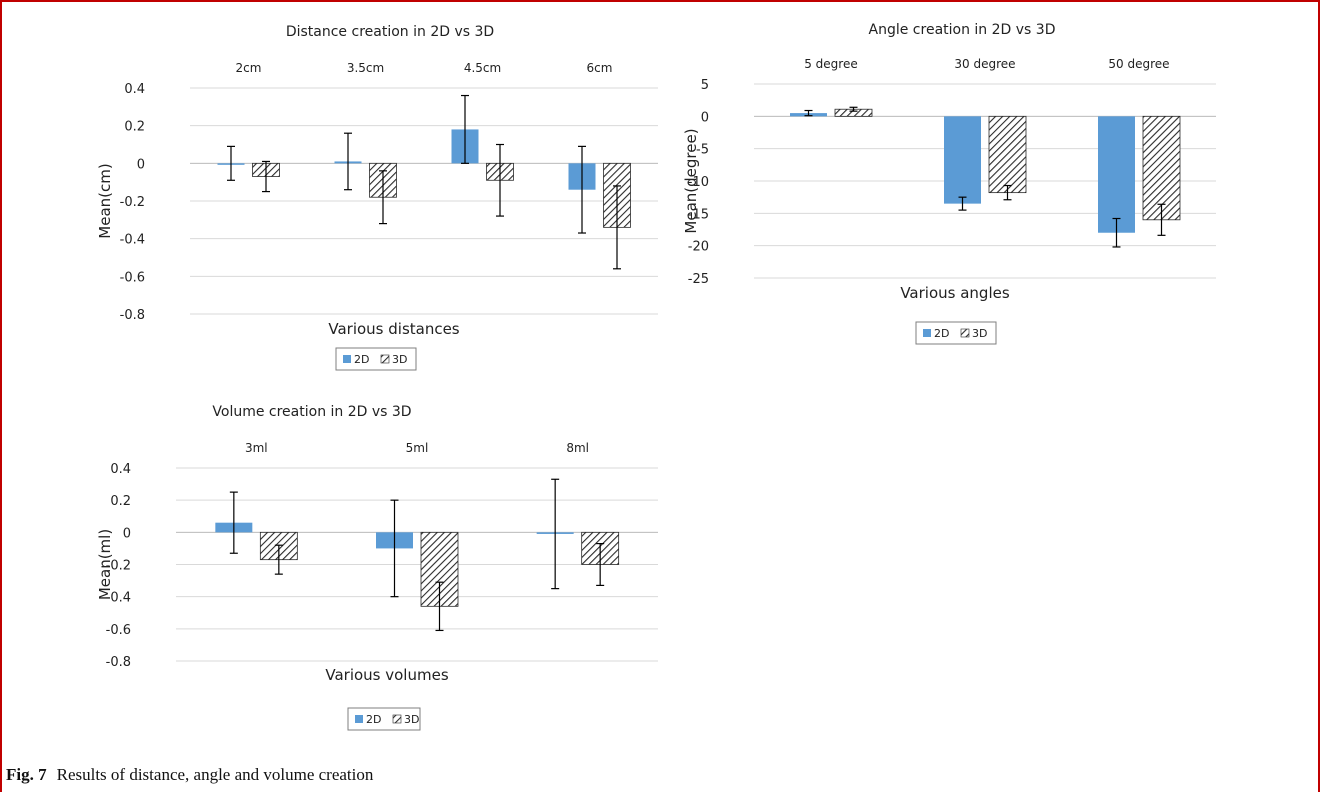 The image size is (1320, 792). I want to click on category-label: 50 degree, so click(1138, 64).